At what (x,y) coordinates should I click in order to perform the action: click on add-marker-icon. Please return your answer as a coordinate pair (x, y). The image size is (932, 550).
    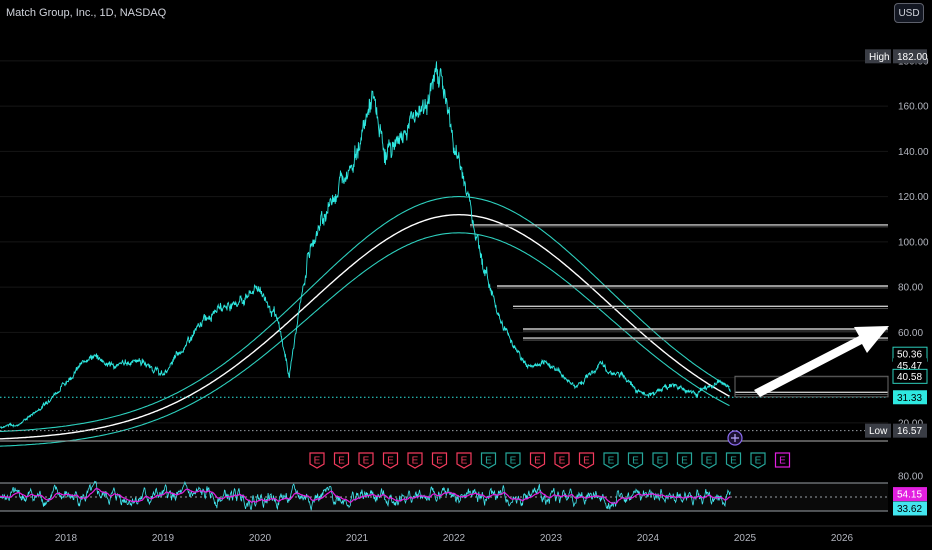
    Looking at the image, I should click on (735, 438).